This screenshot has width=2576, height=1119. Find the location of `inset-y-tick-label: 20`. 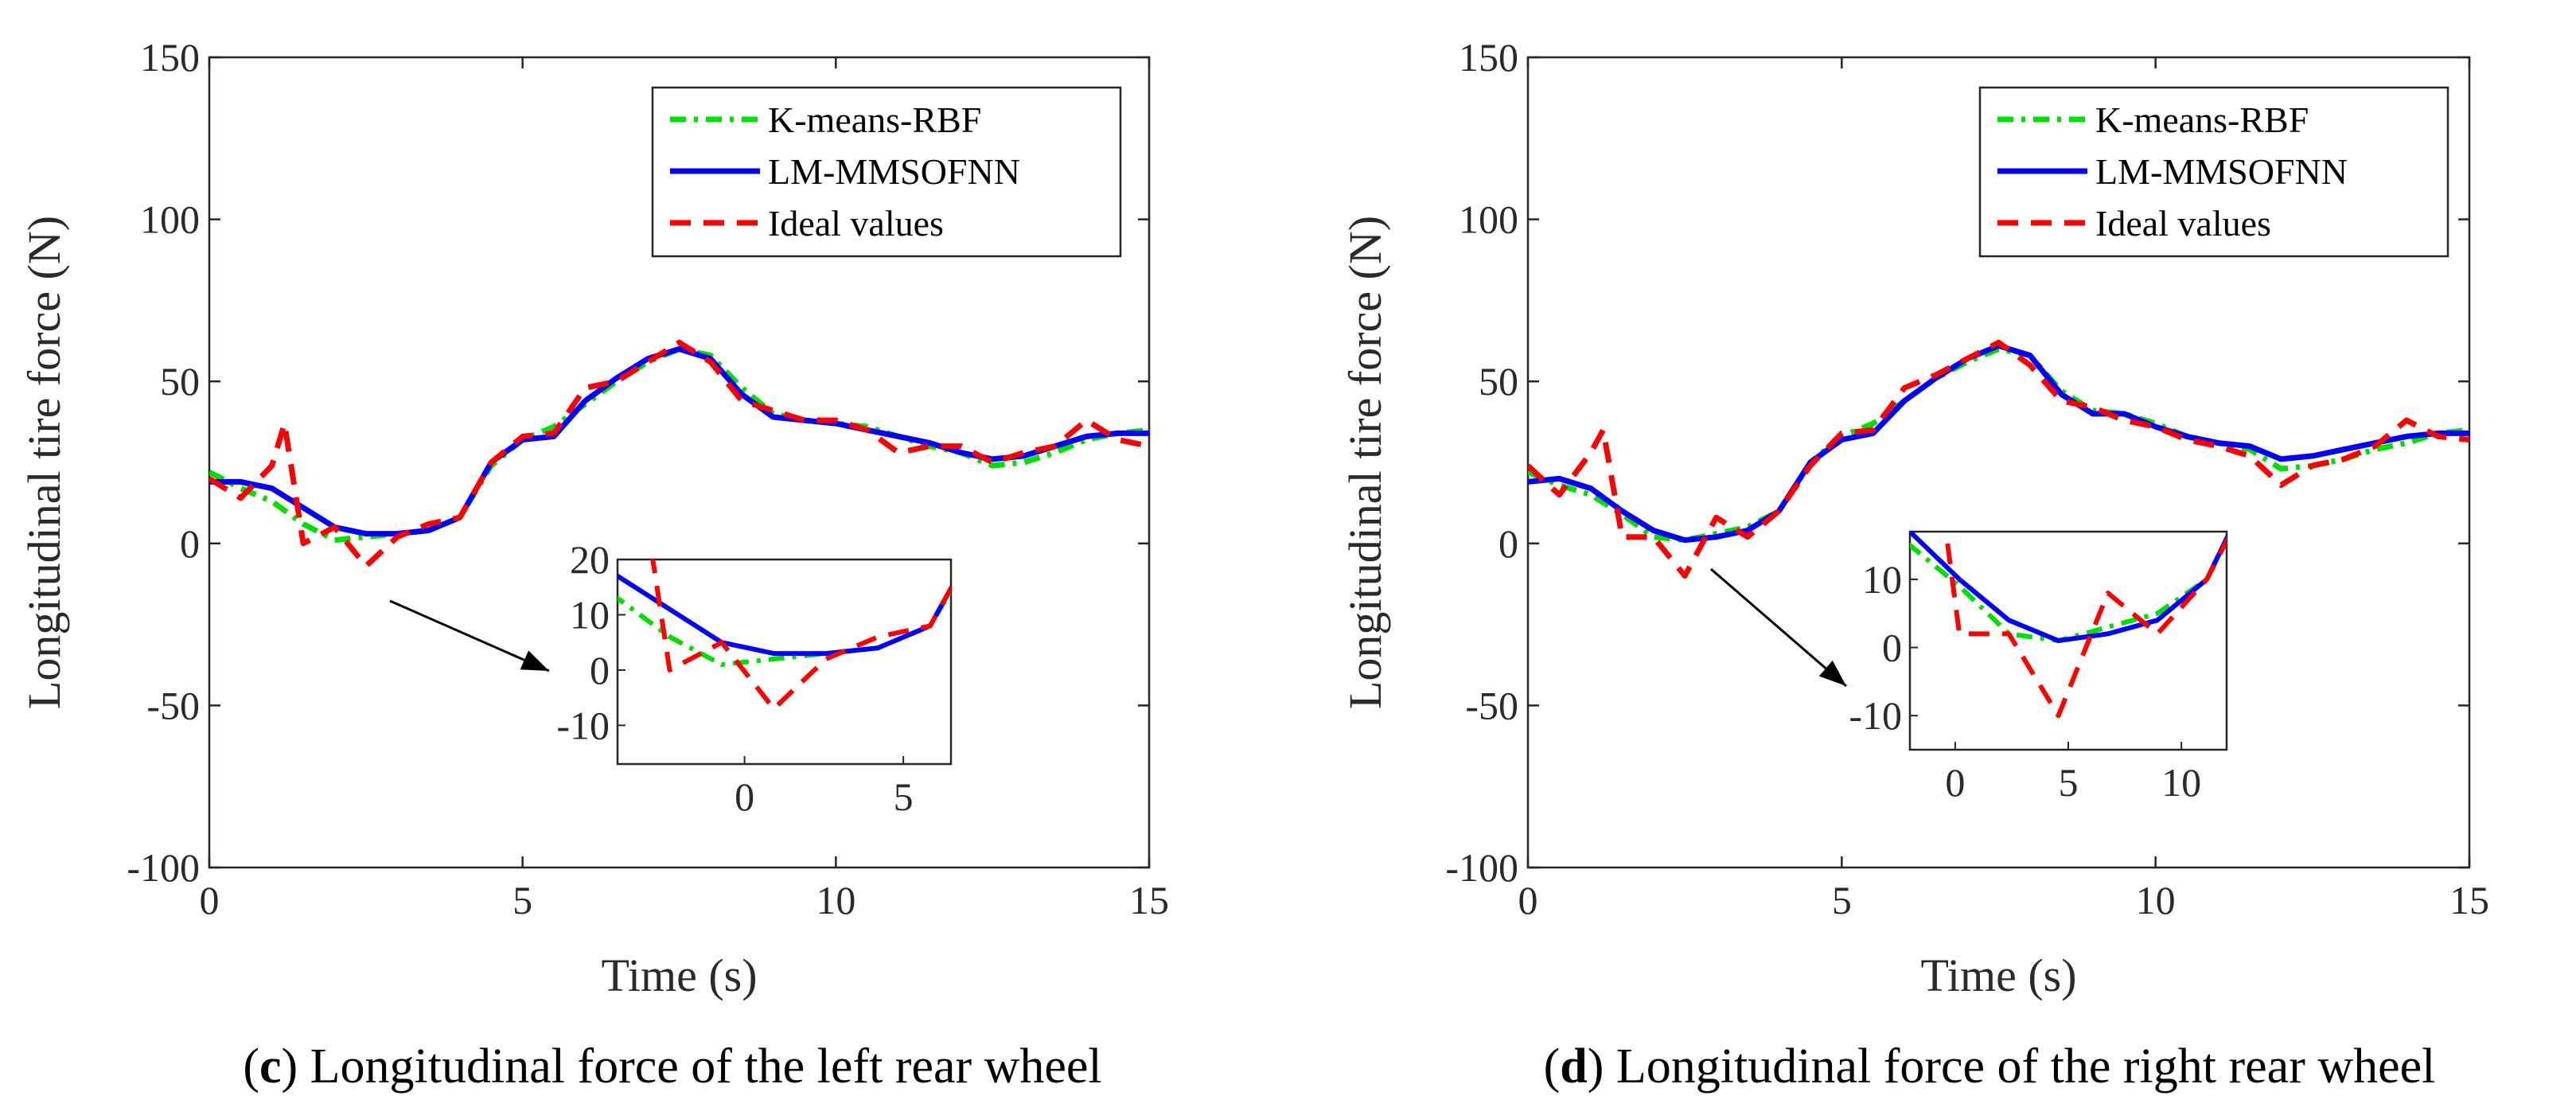

inset-y-tick-label: 20 is located at coordinates (590, 559).